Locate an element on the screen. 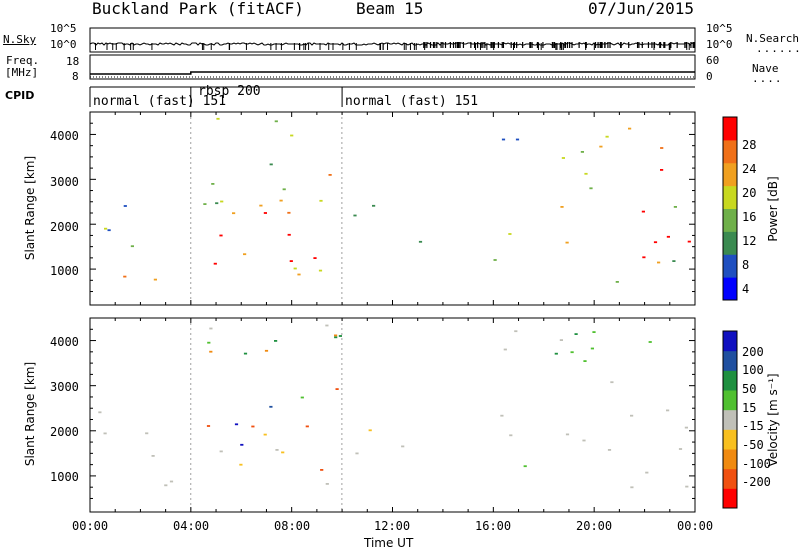 This screenshot has height=554, width=800. noise-left-tick-bottom: 10^0 is located at coordinates (63, 44).